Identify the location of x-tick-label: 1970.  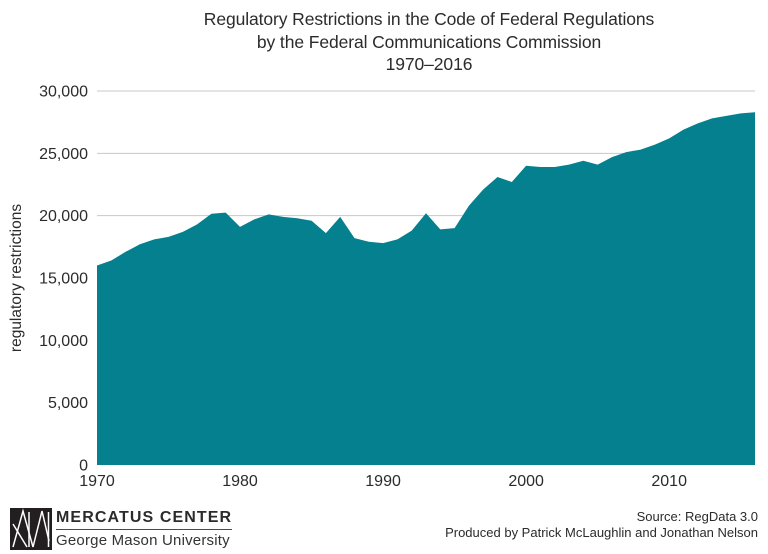
(97, 481).